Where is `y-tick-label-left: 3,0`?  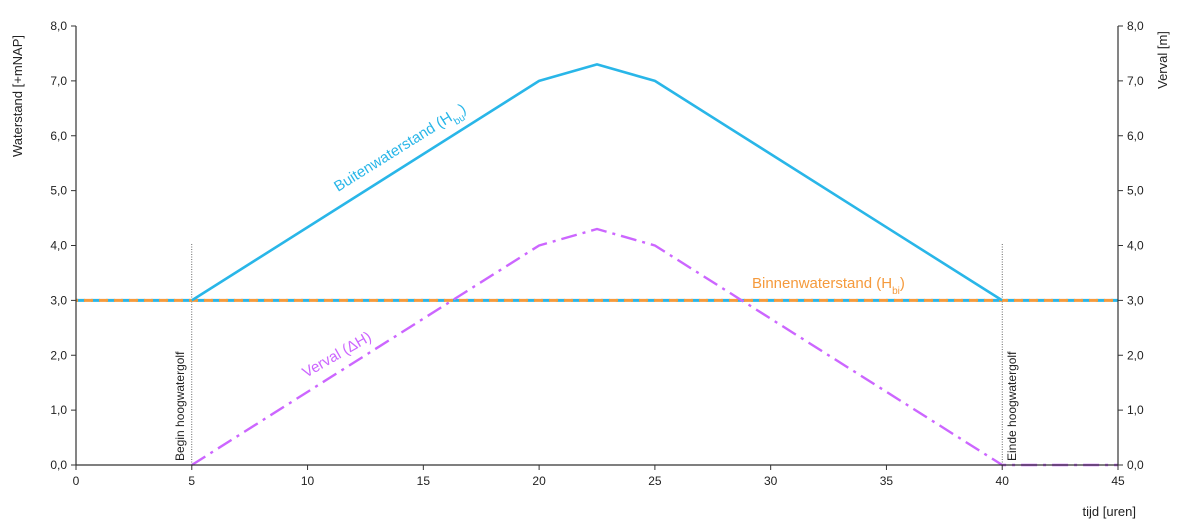 y-tick-label-left: 3,0 is located at coordinates (58, 300).